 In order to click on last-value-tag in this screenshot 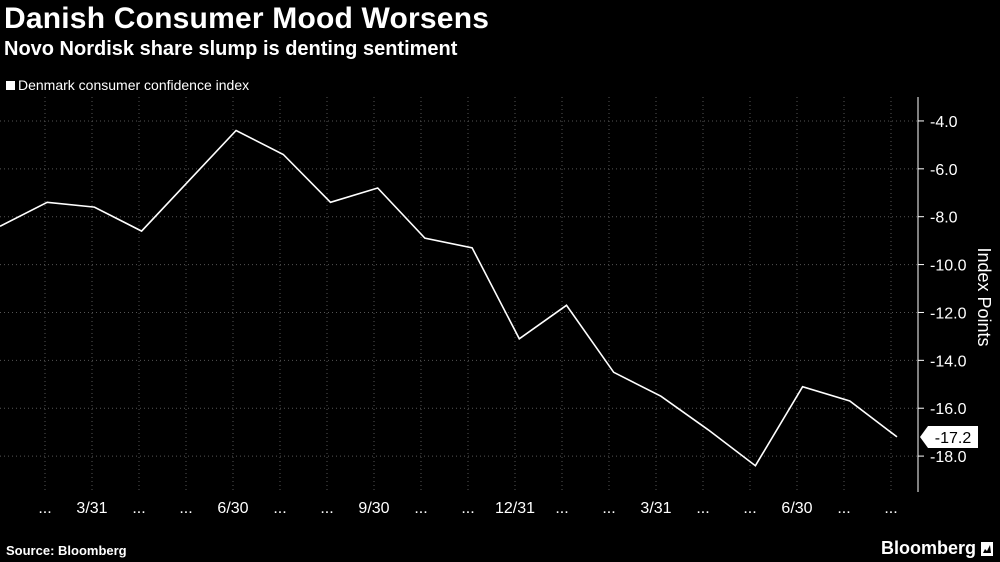, I will do `click(949, 436)`.